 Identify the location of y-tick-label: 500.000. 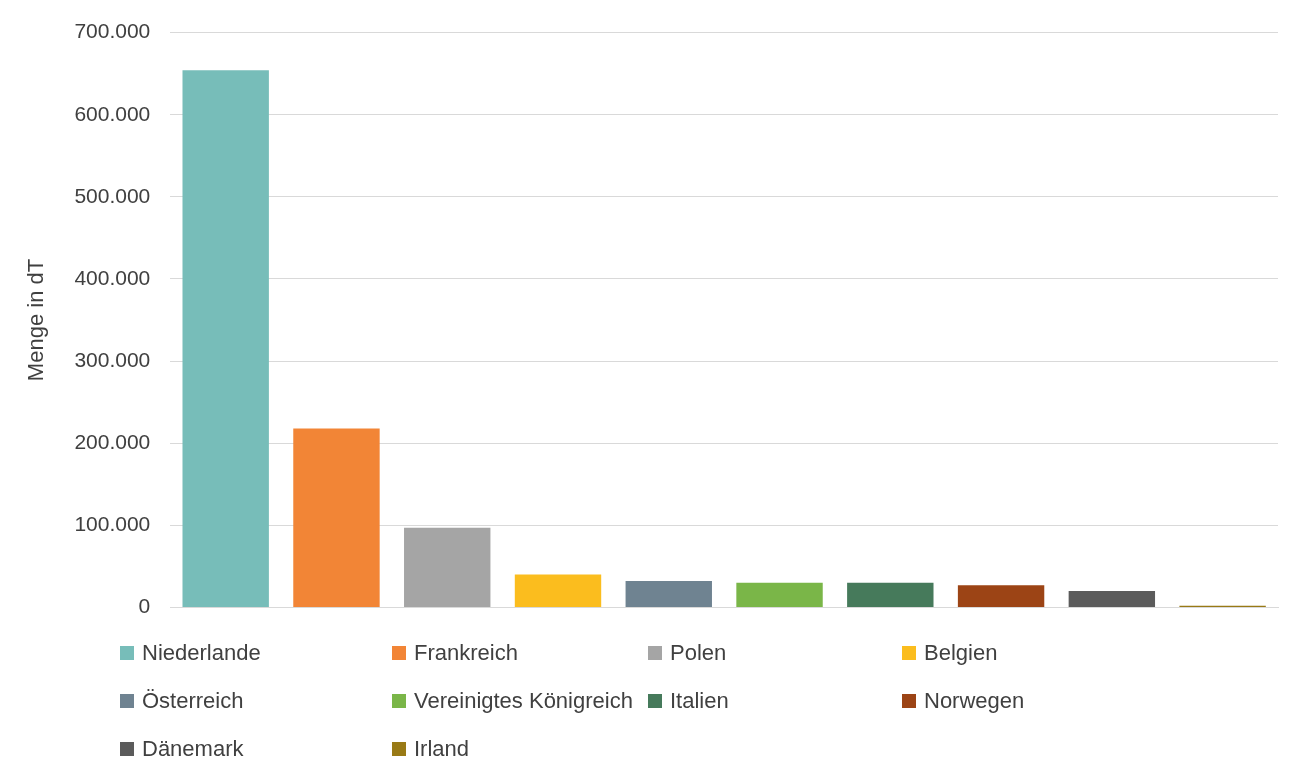
(112, 195).